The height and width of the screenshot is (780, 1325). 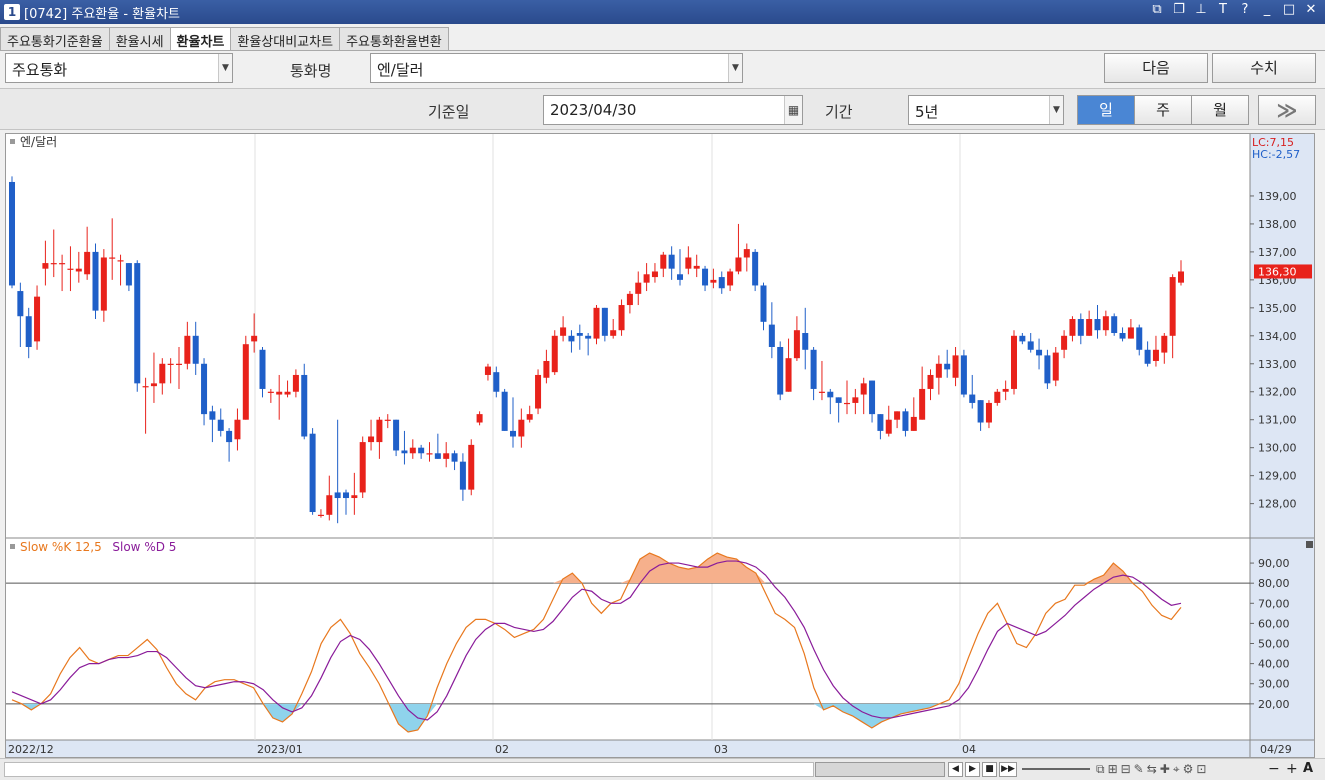 What do you see at coordinates (880, 769) in the screenshot?
I see `scroll-thumb` at bounding box center [880, 769].